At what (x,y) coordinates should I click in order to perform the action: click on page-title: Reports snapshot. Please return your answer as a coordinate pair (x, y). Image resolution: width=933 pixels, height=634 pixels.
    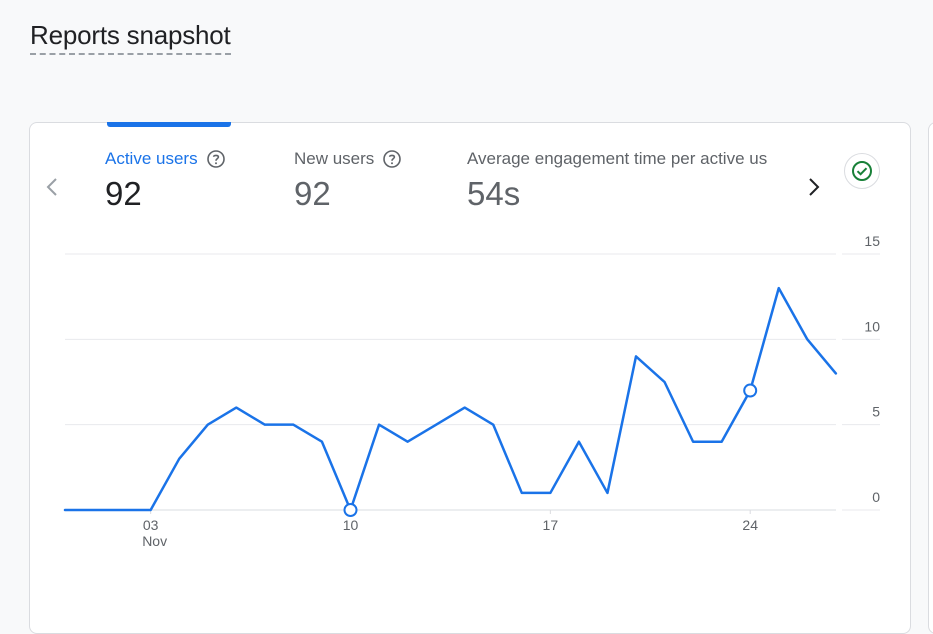
    Looking at the image, I should click on (130, 37).